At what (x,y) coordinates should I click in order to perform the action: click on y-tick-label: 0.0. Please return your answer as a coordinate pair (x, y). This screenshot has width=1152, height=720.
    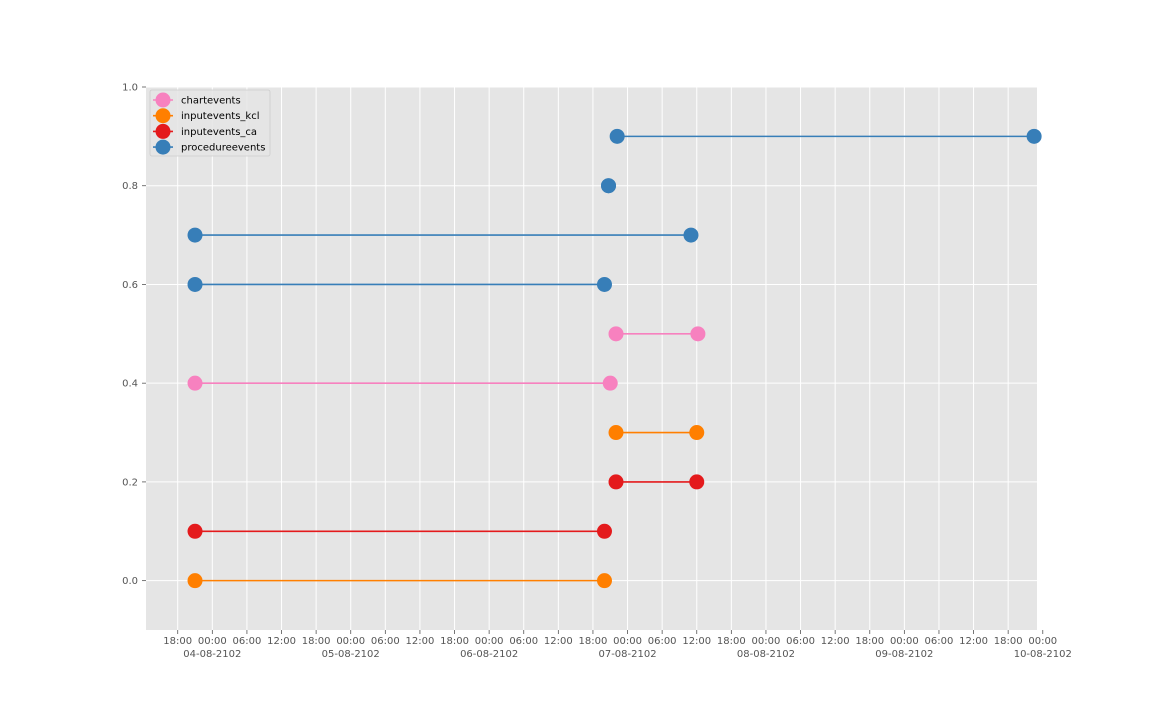
    Looking at the image, I should click on (130, 581).